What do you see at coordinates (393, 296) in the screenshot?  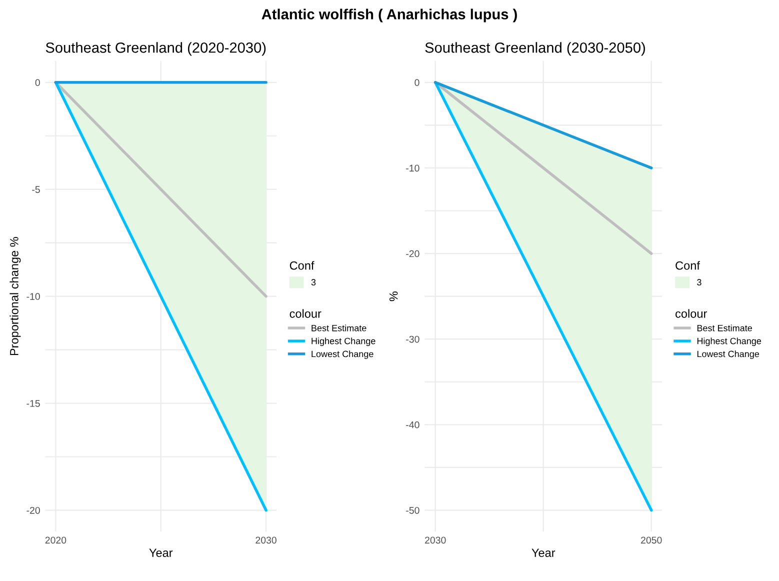 I see `y-axis-title: %` at bounding box center [393, 296].